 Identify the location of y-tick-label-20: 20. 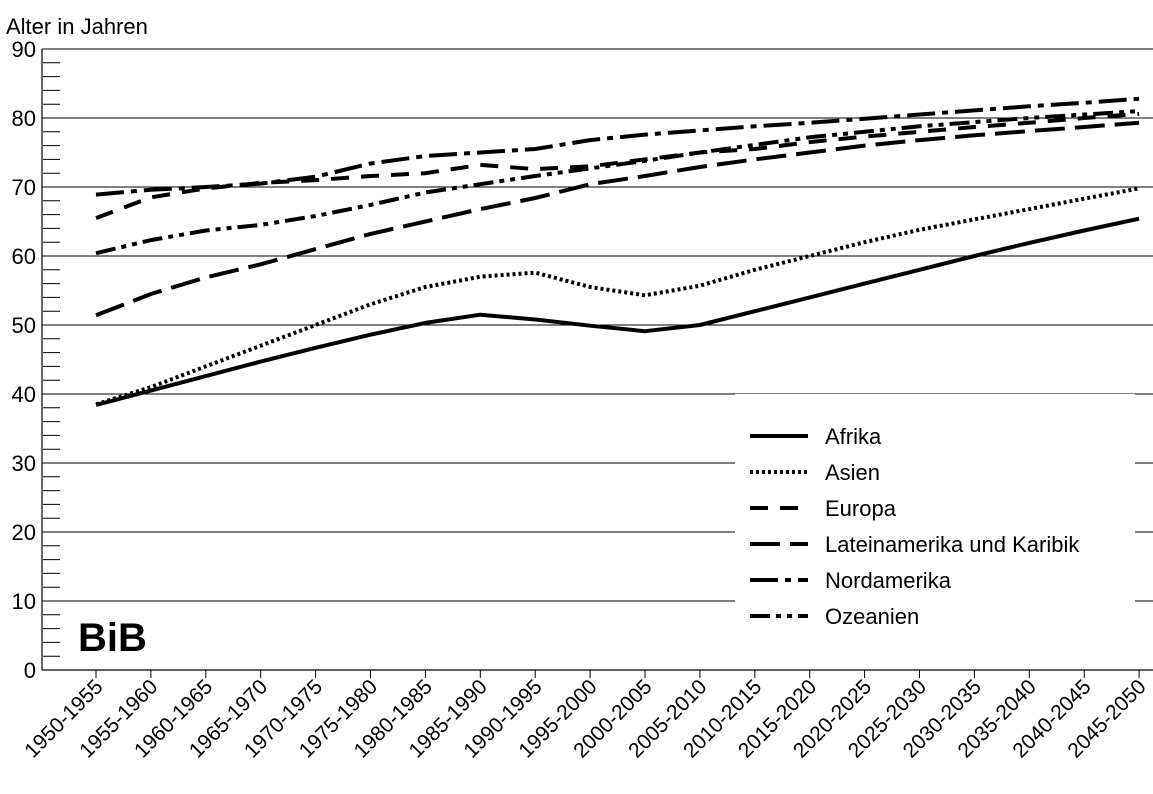
(24, 532).